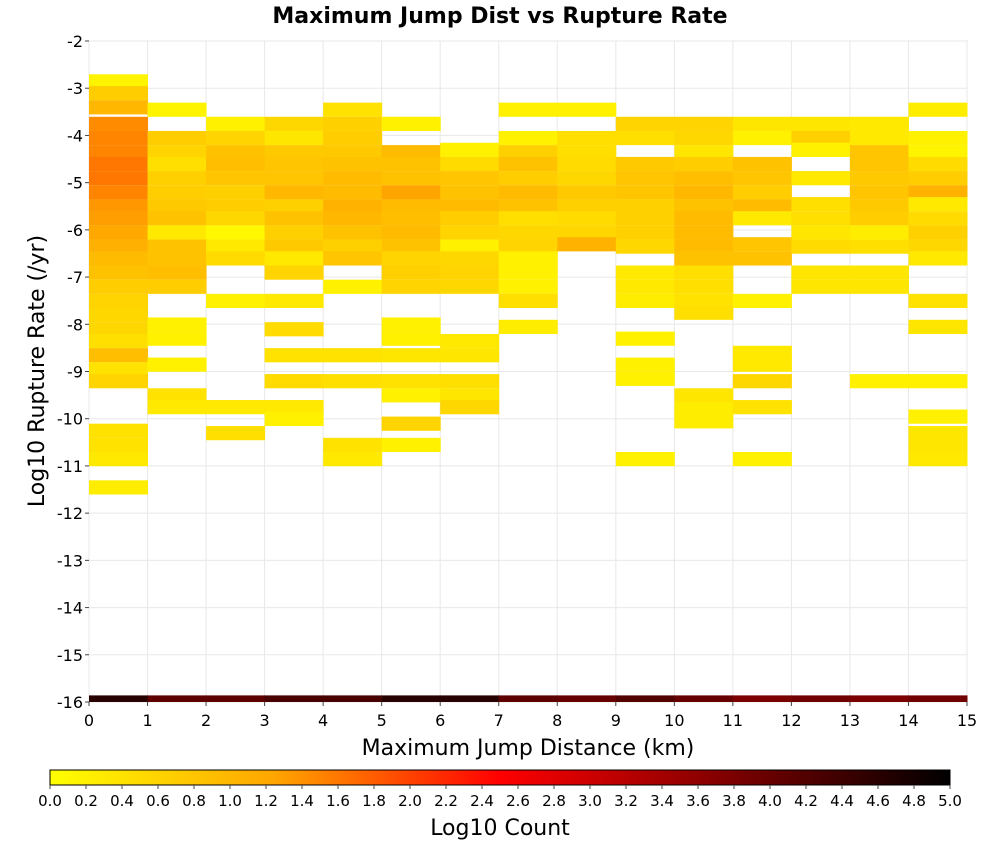  What do you see at coordinates (75, 277) in the screenshot?
I see `y-tick-label: -7` at bounding box center [75, 277].